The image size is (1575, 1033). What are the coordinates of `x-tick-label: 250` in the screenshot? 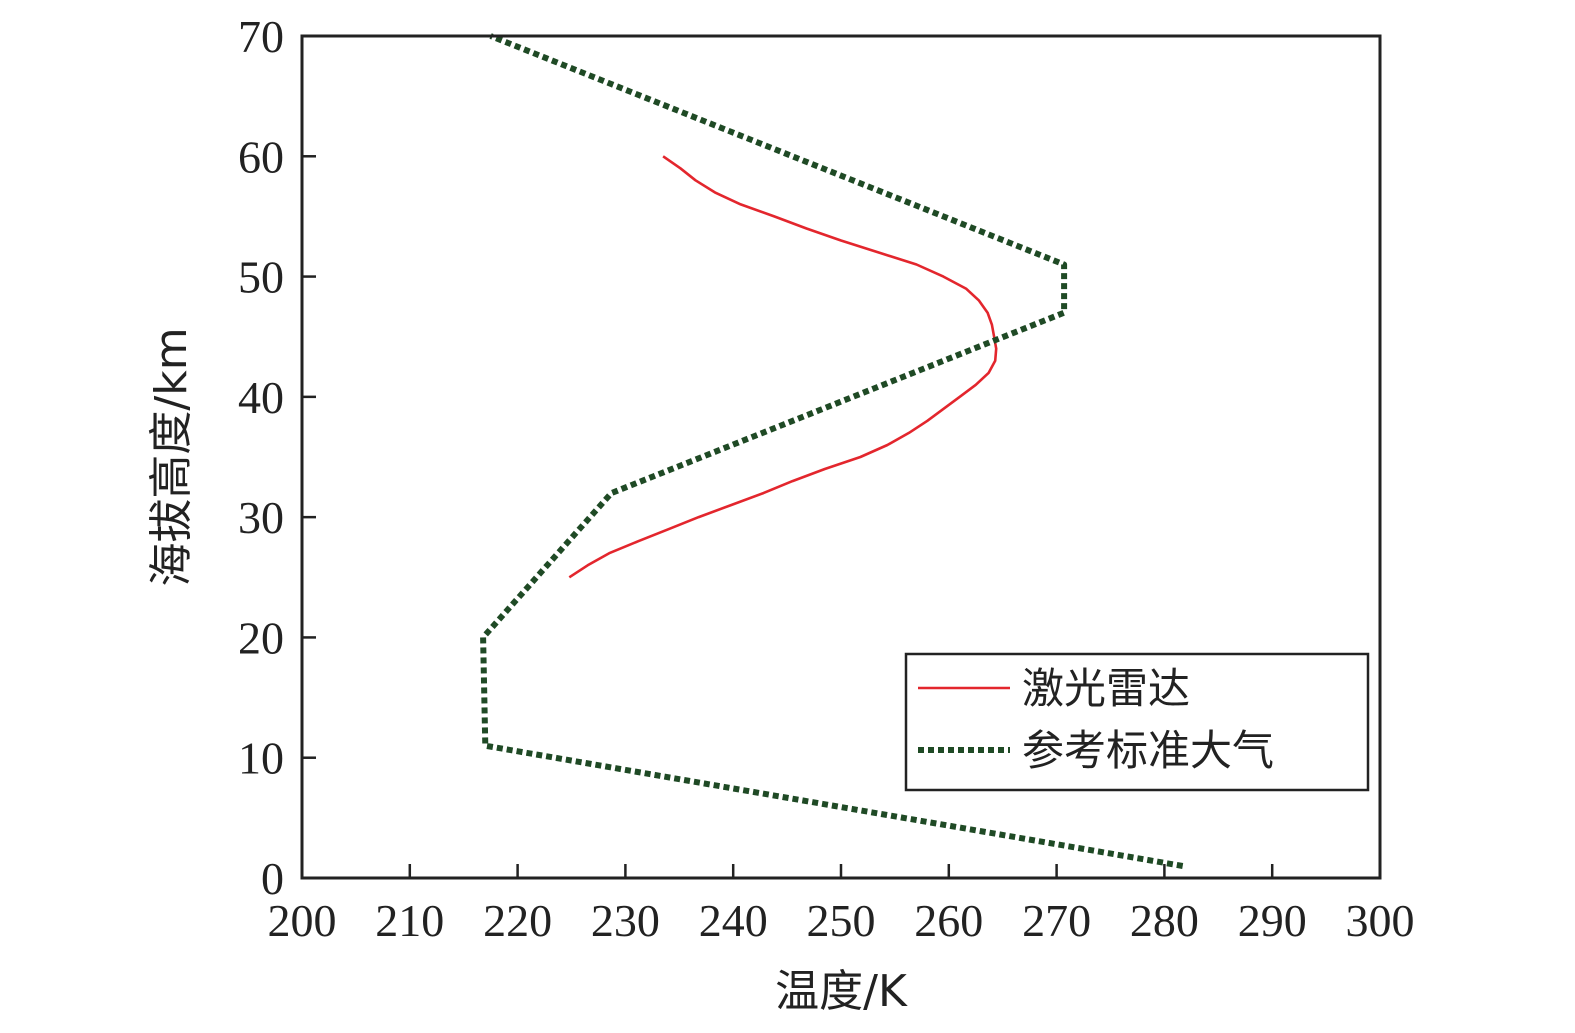 It's located at (841, 920).